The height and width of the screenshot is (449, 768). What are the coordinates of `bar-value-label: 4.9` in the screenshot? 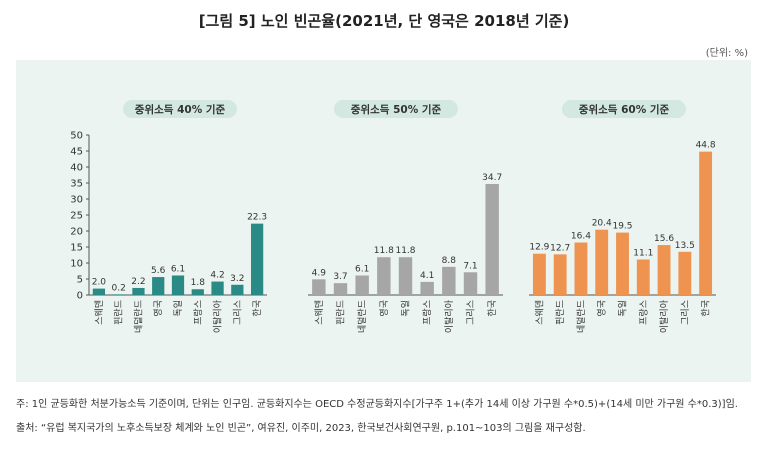 It's located at (319, 273).